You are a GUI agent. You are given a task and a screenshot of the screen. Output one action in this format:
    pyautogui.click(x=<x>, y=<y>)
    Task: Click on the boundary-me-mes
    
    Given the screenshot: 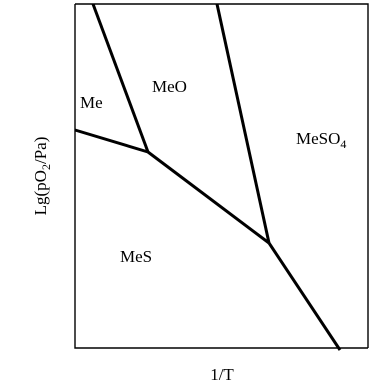 What is the action you would take?
    pyautogui.click(x=111, y=141)
    